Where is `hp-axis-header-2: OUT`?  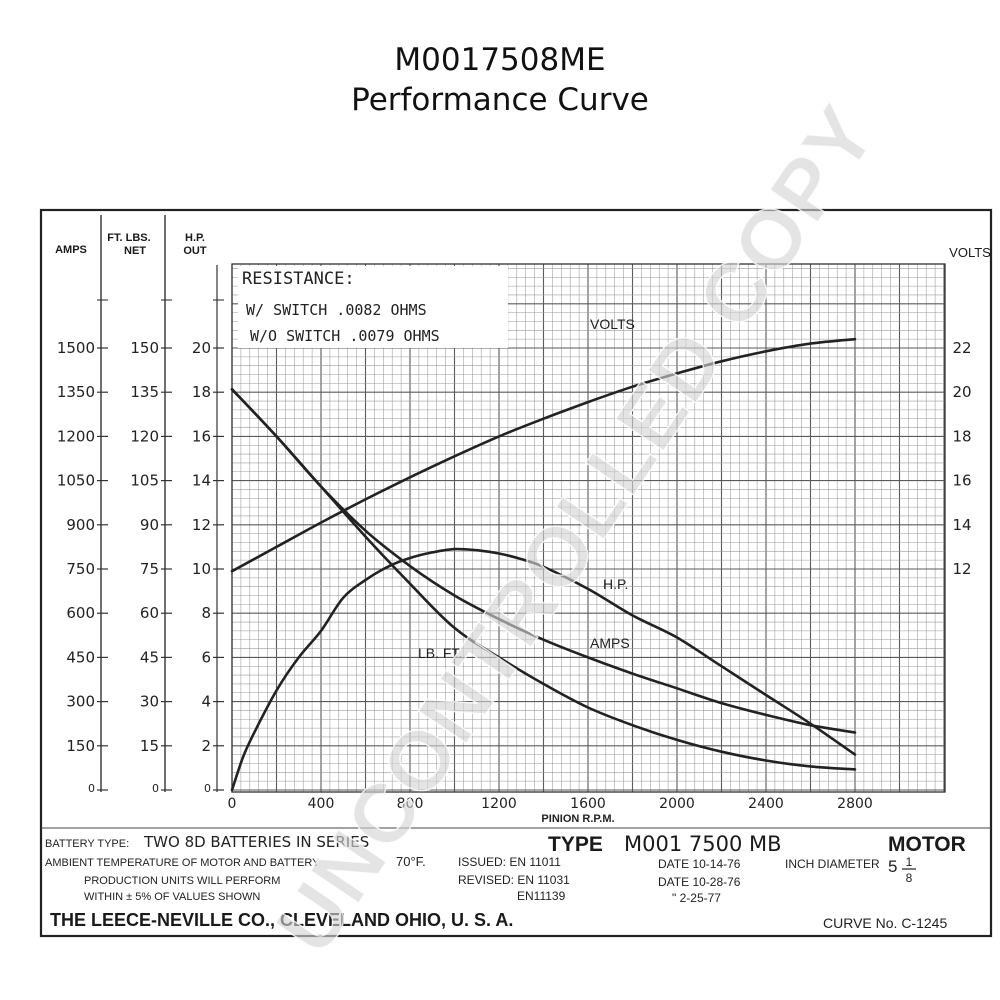 hp-axis-header-2: OUT is located at coordinates (195, 251).